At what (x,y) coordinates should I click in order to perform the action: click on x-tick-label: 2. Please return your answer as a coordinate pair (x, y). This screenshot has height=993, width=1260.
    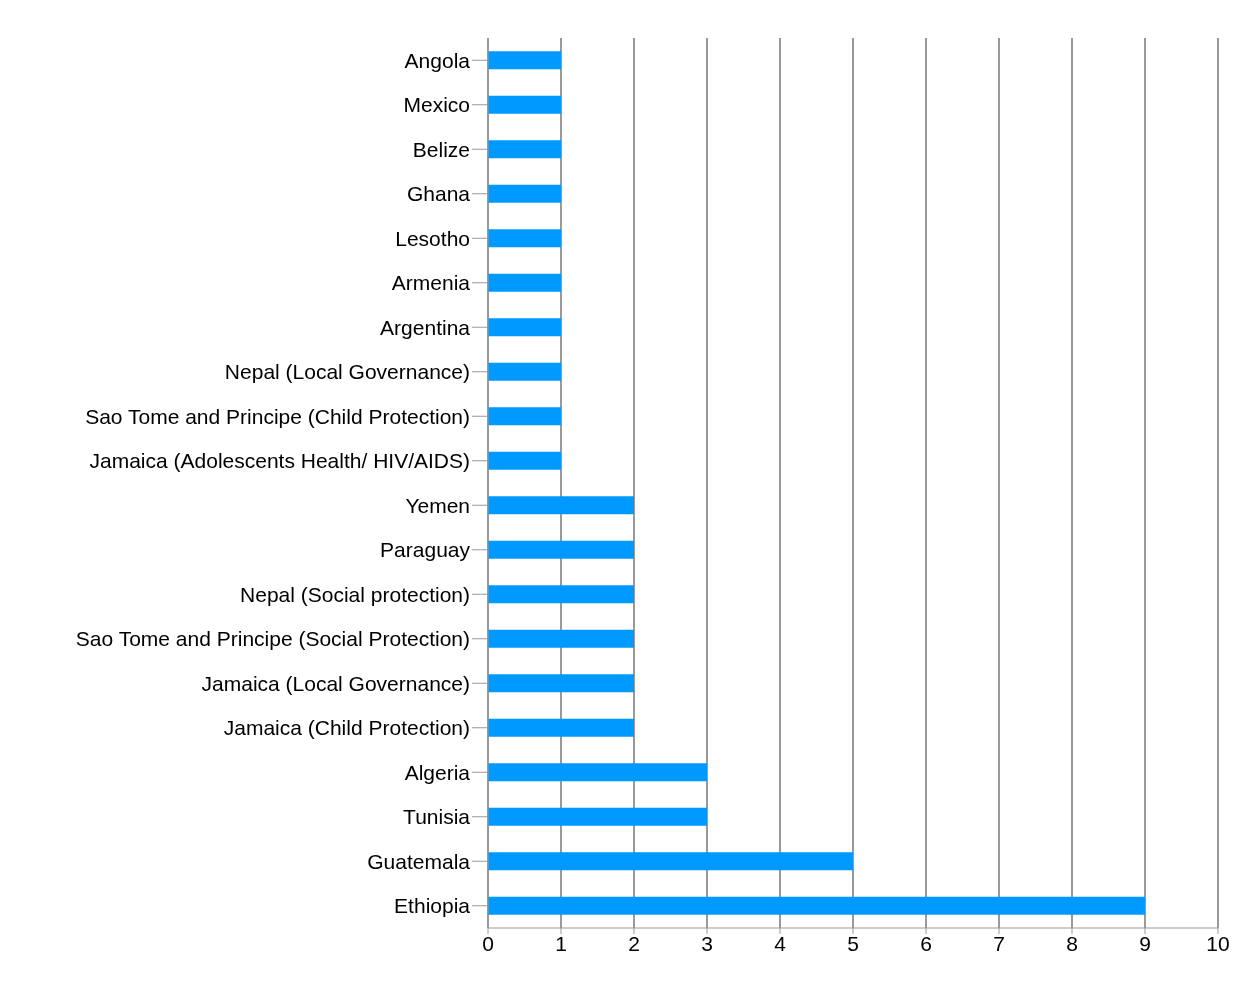
    Looking at the image, I should click on (634, 943).